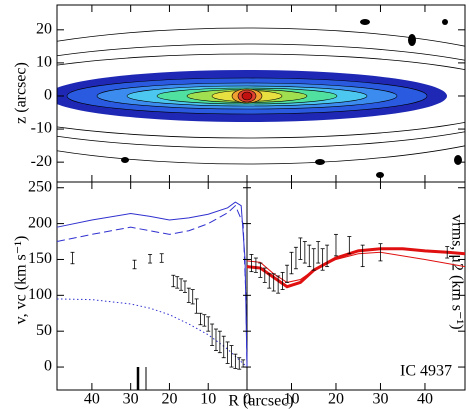 The height and width of the screenshot is (409, 469). What do you see at coordinates (44, 62) in the screenshot?
I see `y-tick-label: 10` at bounding box center [44, 62].